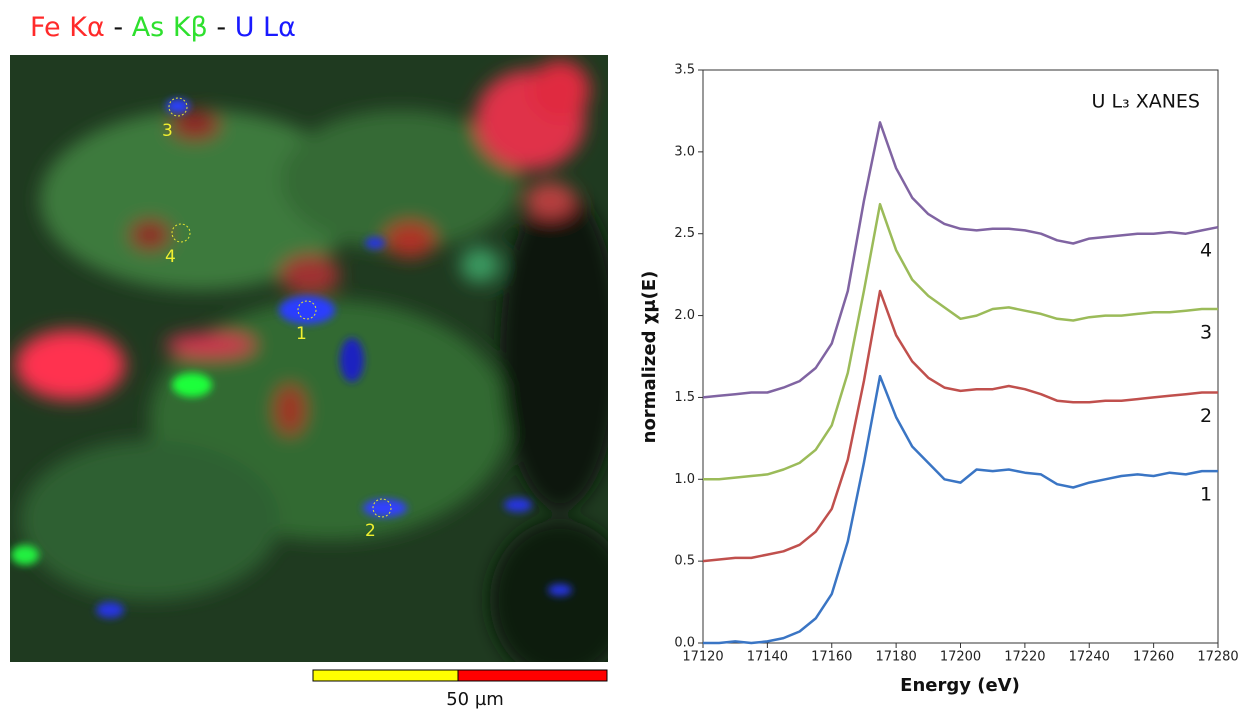 This screenshot has width=1248, height=717. Describe the element at coordinates (370, 531) in the screenshot. I see `point-label: 2` at that location.